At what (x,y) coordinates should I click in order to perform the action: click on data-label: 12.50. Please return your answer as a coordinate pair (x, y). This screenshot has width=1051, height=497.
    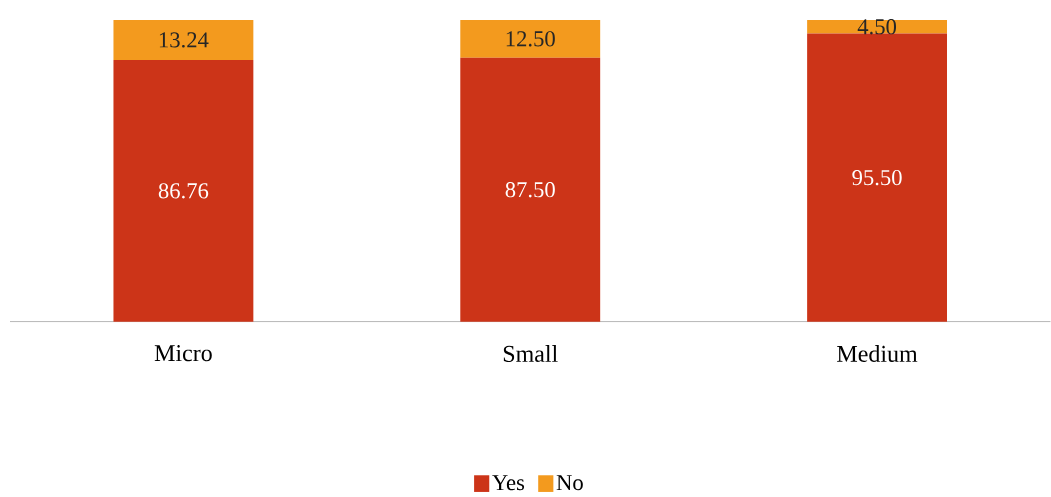
    Looking at the image, I should click on (530, 38).